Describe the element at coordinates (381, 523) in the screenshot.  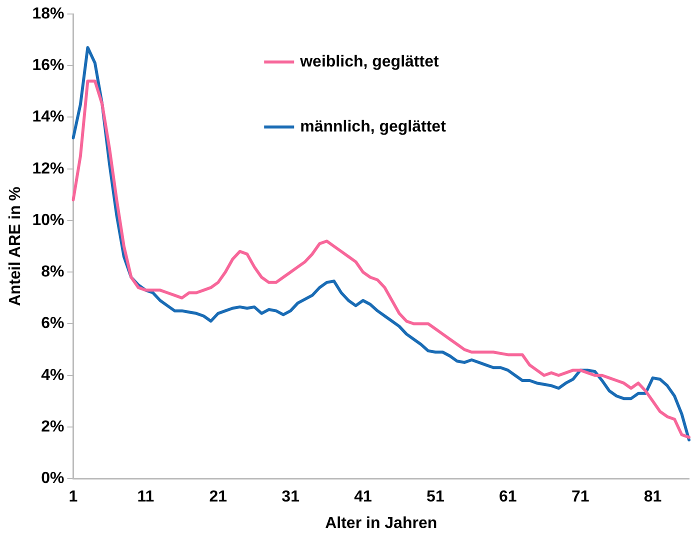
I see `x-axis-title: Alter in Jahren` at that location.